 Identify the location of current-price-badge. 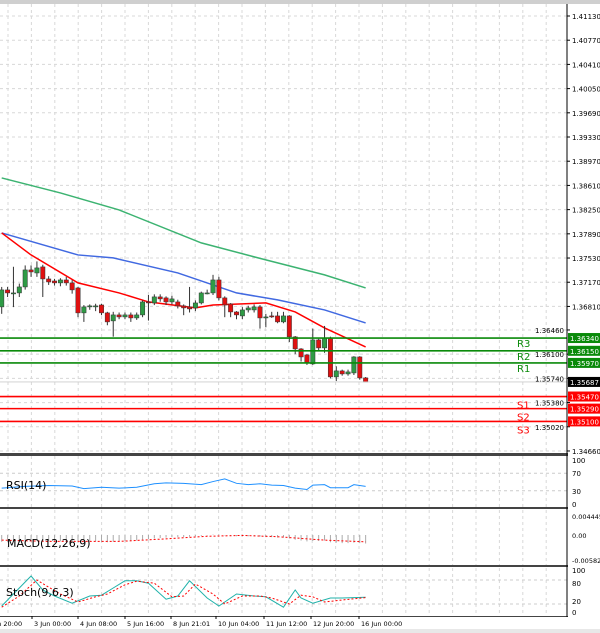
(584, 381).